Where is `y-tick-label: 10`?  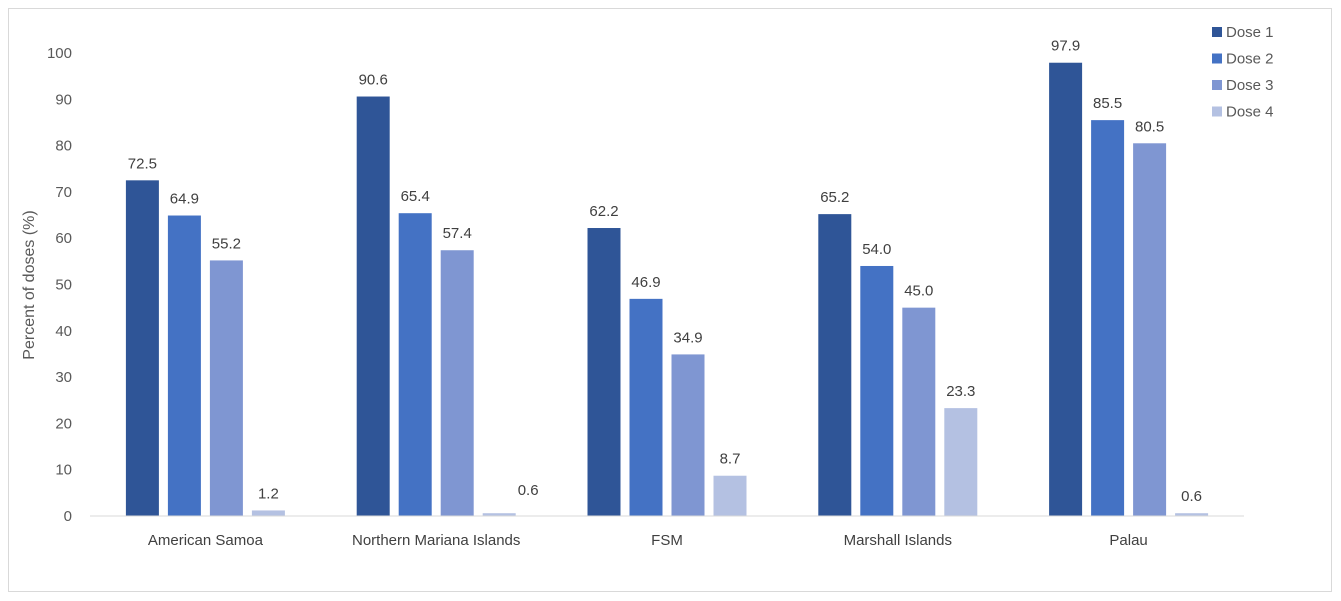
y-tick-label: 10 is located at coordinates (63, 470).